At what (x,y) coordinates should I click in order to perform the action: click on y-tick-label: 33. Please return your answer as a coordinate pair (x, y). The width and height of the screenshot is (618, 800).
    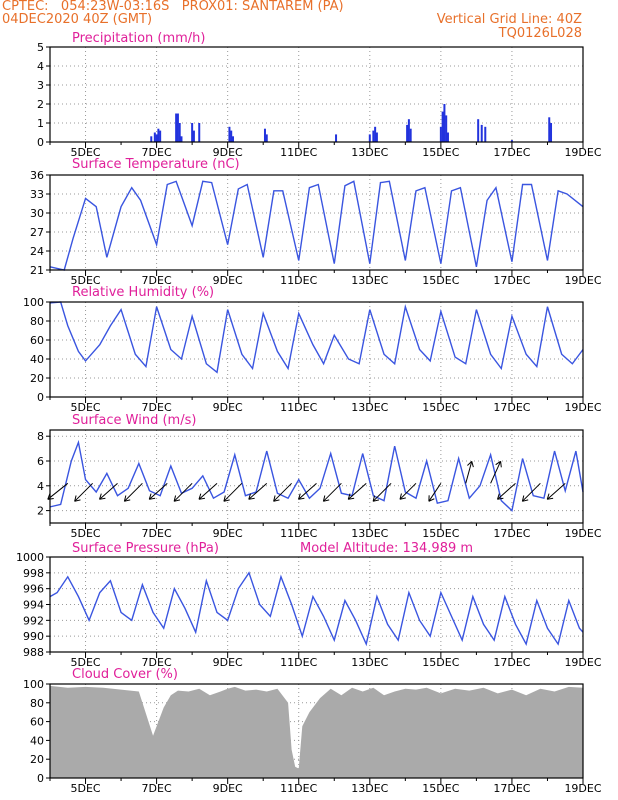
    Looking at the image, I should click on (37, 194).